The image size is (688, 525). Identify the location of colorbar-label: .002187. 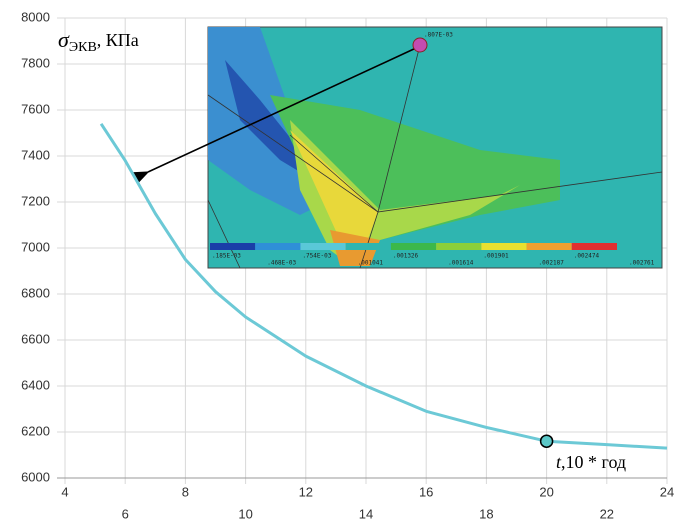
(552, 263).